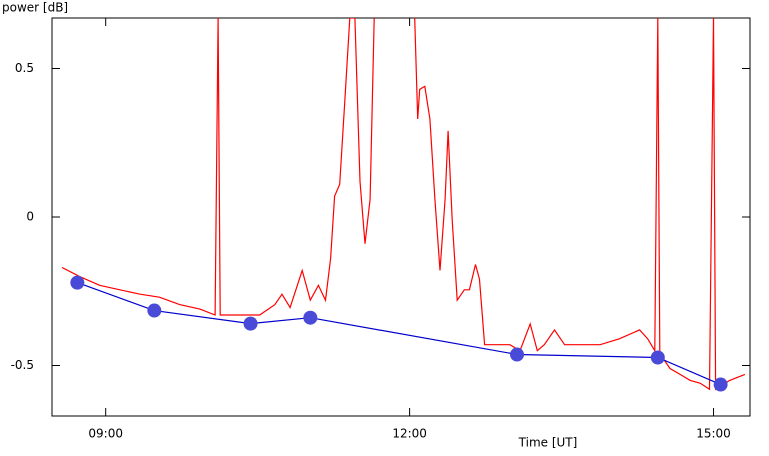 This screenshot has width=769, height=456. What do you see at coordinates (22, 365) in the screenshot?
I see `y-tick-label: -0.5` at bounding box center [22, 365].